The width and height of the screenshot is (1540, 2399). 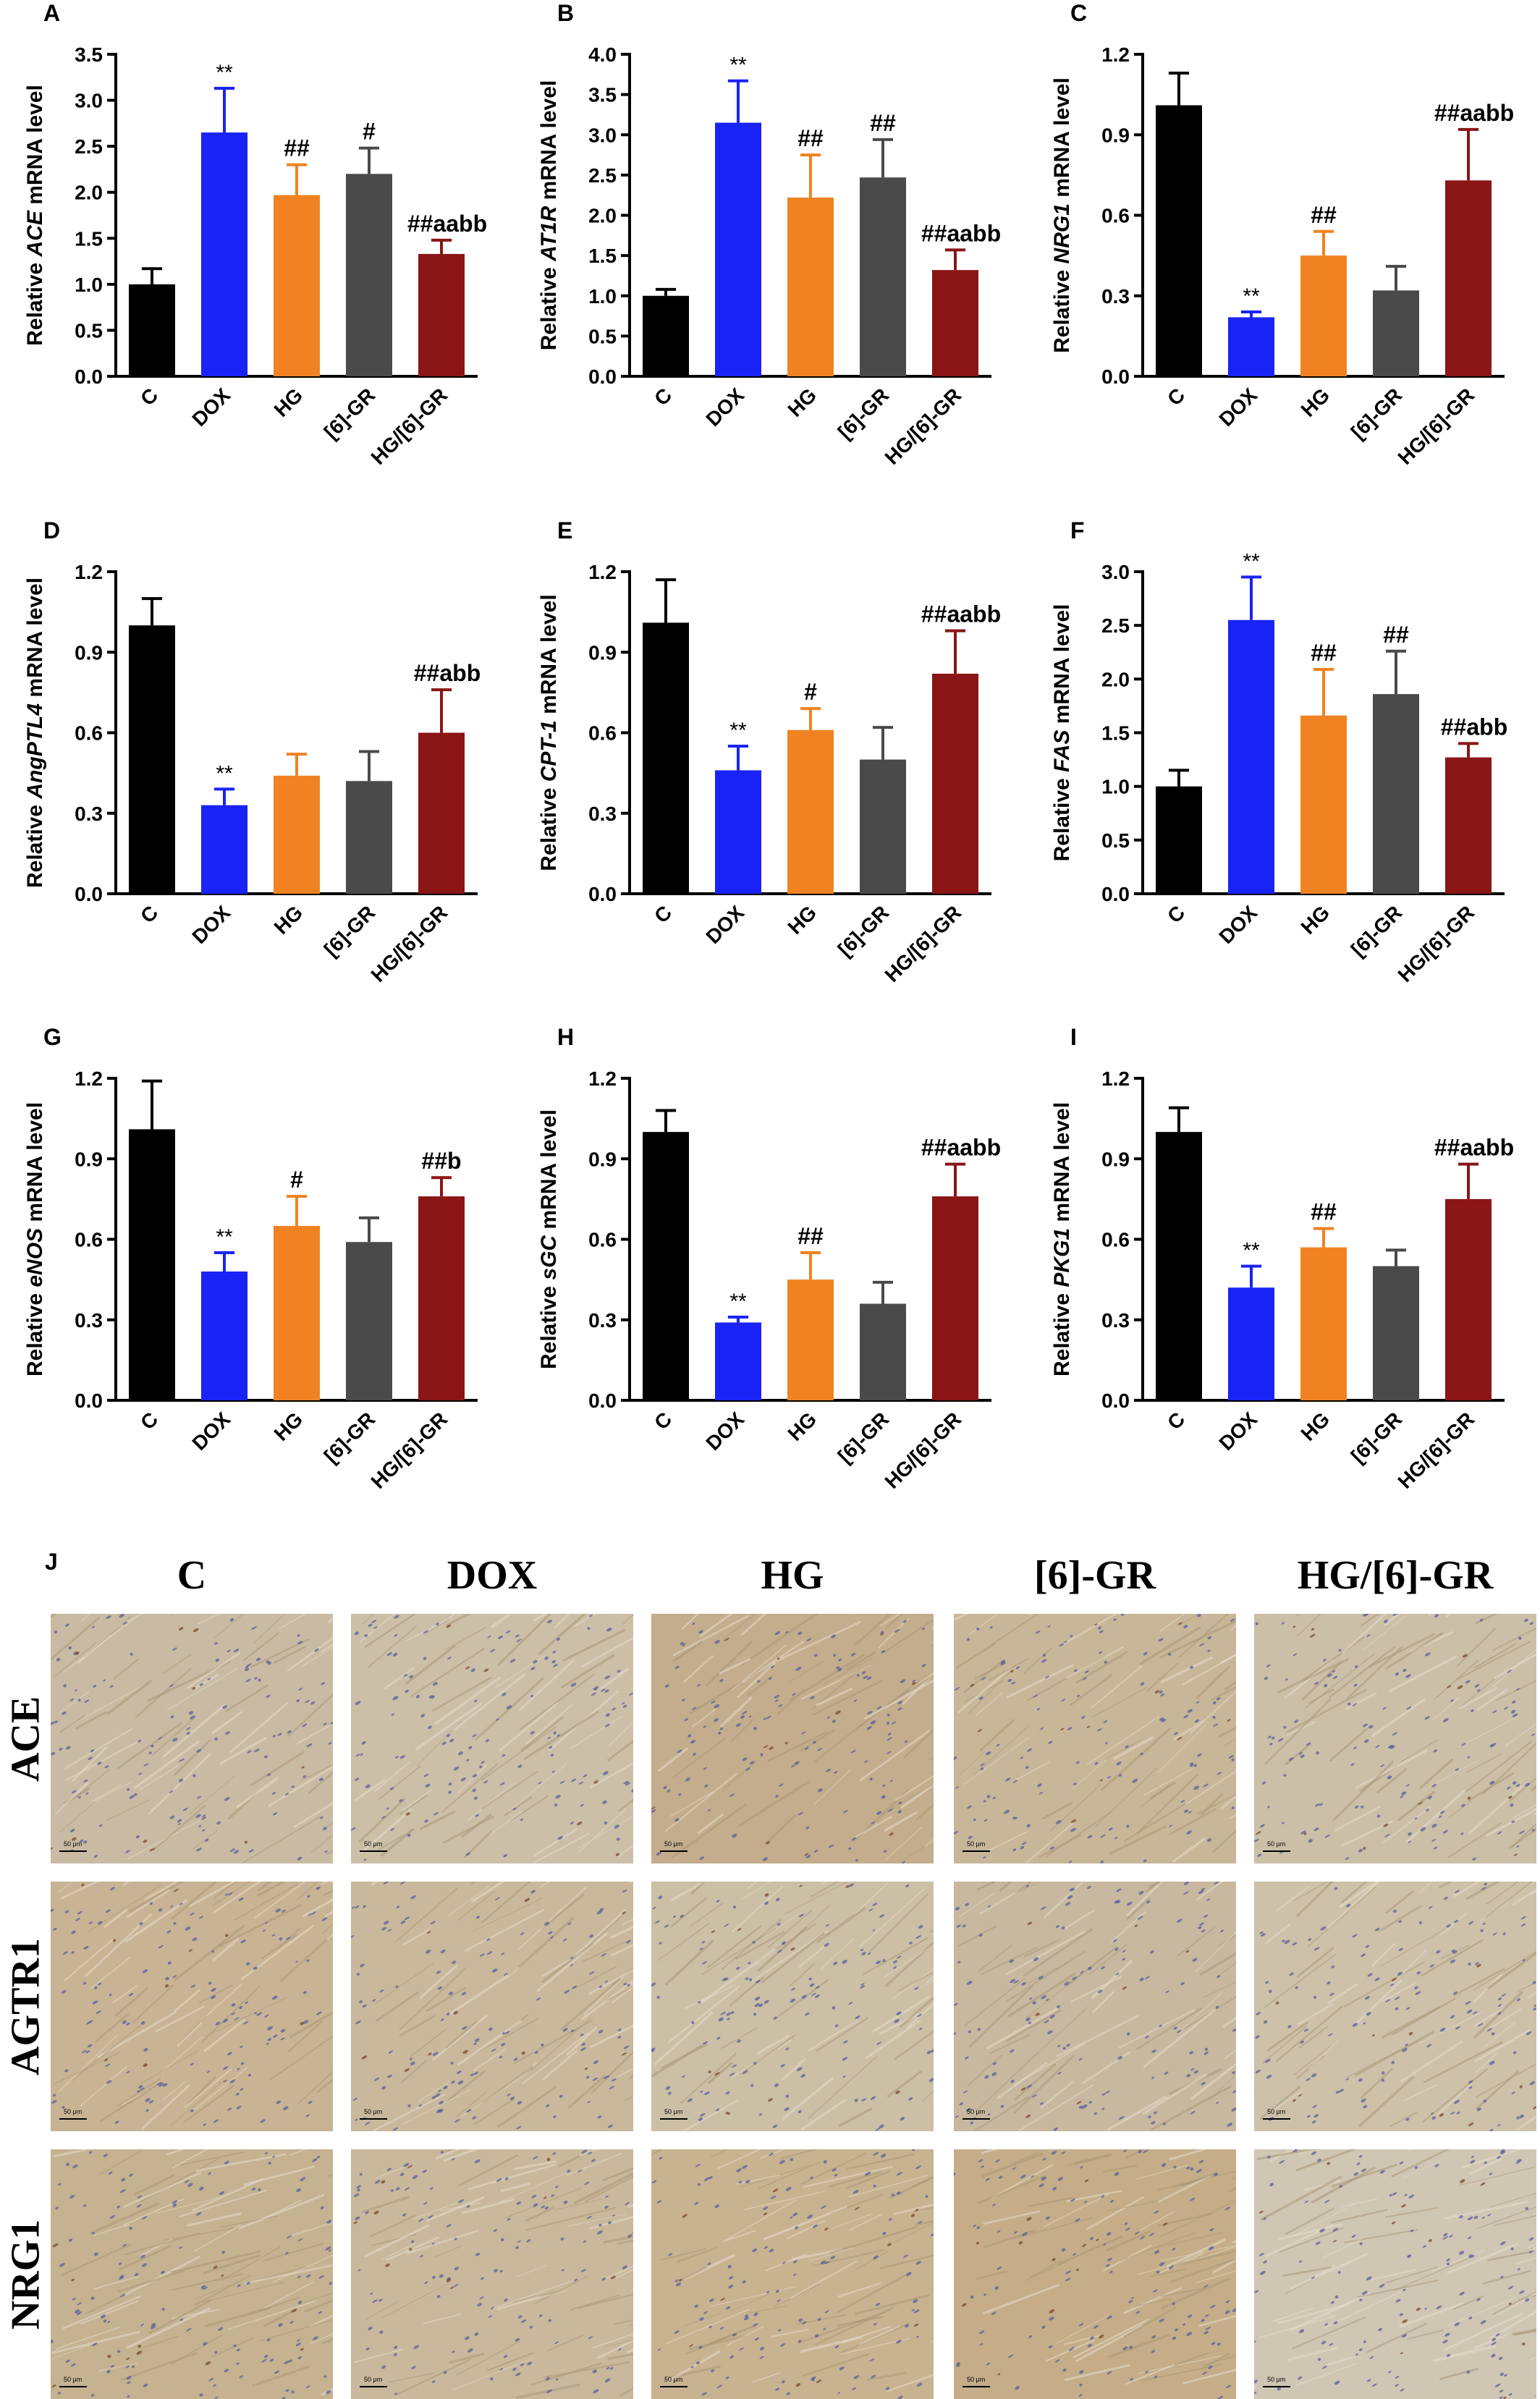 What do you see at coordinates (961, 1148) in the screenshot?
I see `significance-label: ##aabb` at bounding box center [961, 1148].